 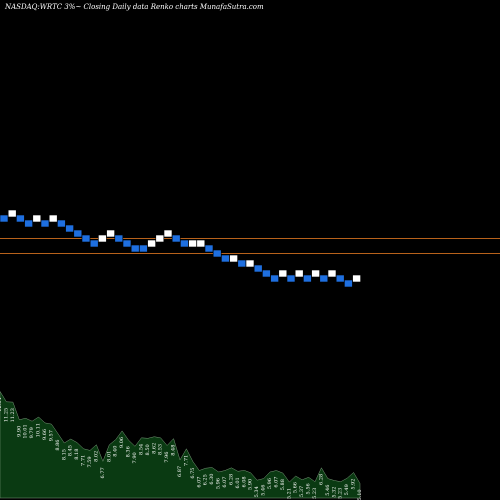 What do you see at coordinates (148, 449) in the screenshot?
I see `volume-label: 8.50` at bounding box center [148, 449].